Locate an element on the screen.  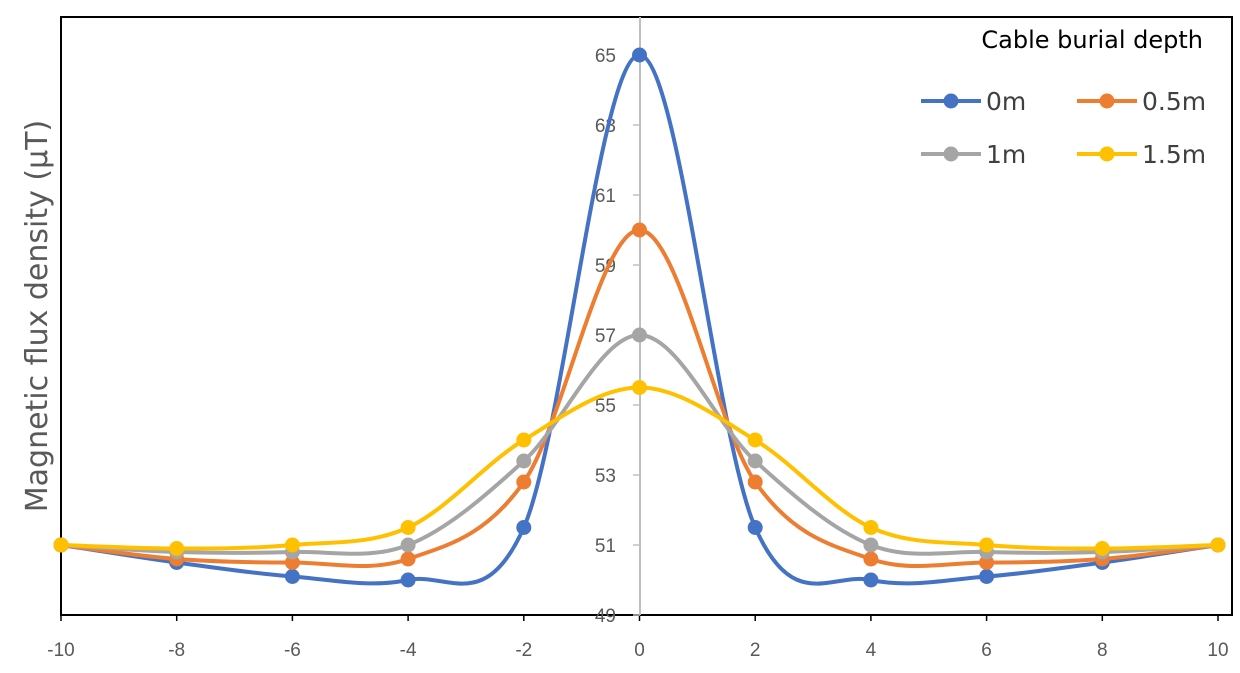
legend-label-1m: 1m is located at coordinates (1006, 154).